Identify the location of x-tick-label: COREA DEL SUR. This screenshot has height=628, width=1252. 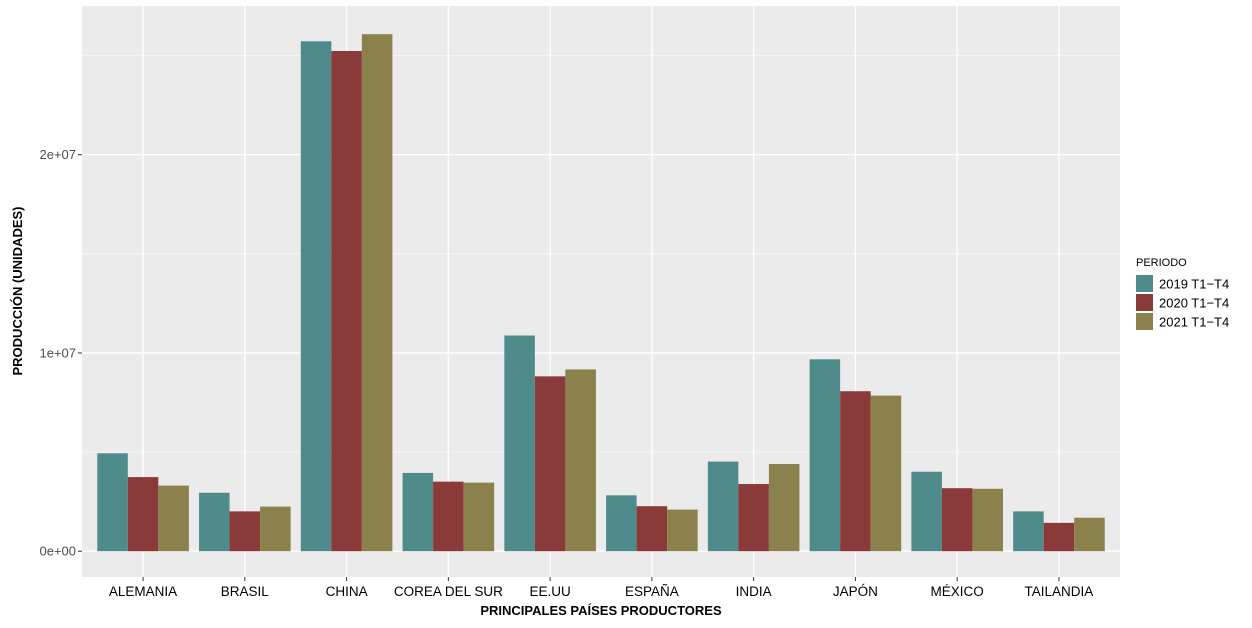
(448, 591).